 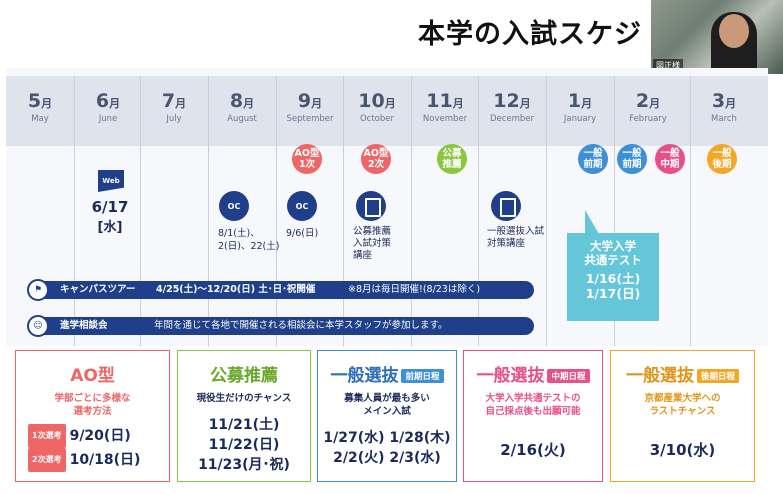 I want to click on kyotsu-date-2: 1/17(日), so click(x=613, y=293).